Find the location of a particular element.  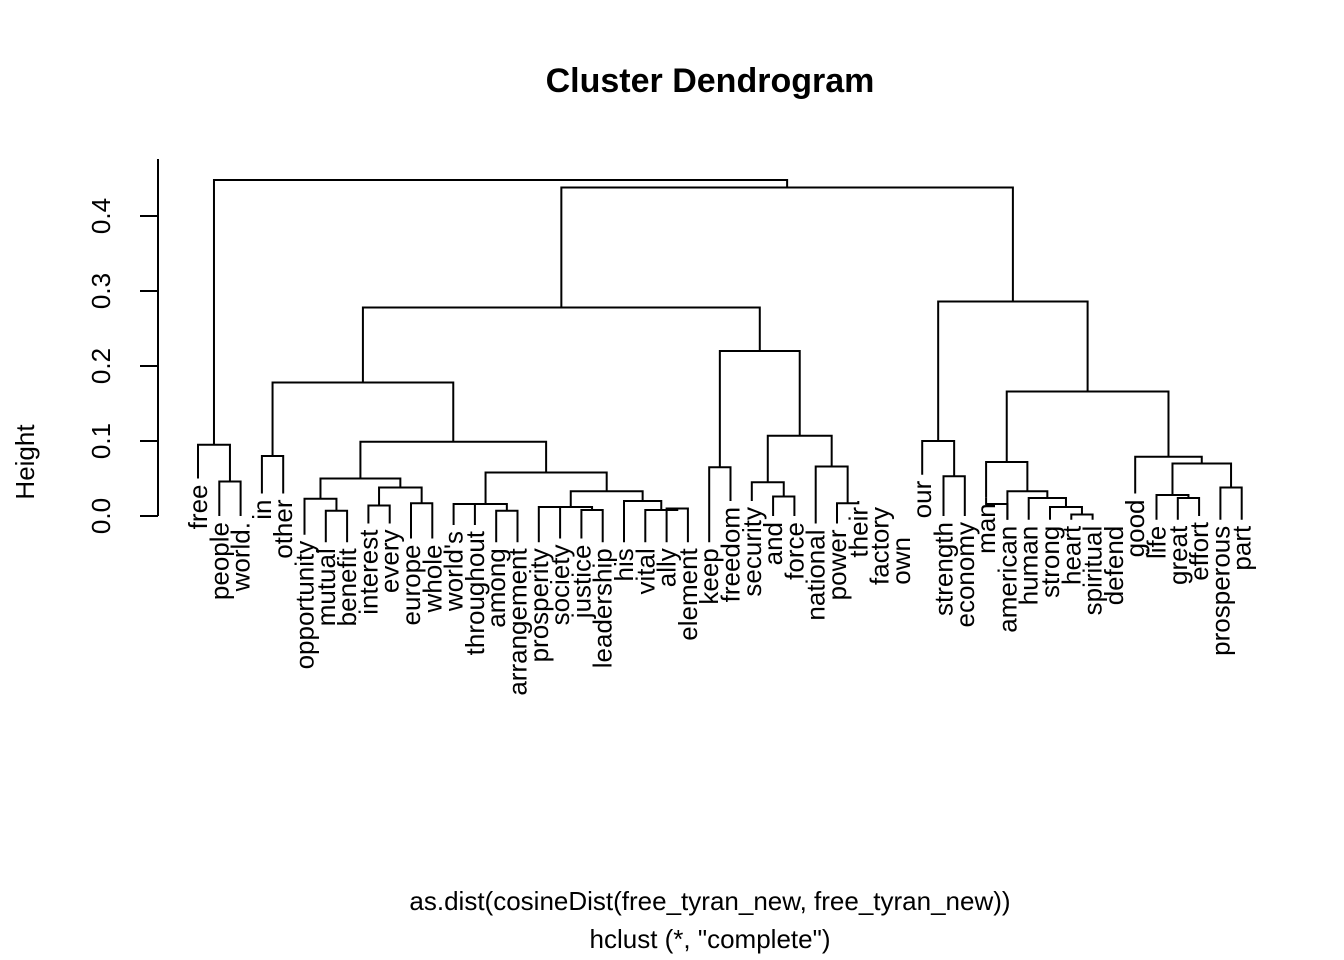

y-tick-label: 0.1 is located at coordinates (101, 441).